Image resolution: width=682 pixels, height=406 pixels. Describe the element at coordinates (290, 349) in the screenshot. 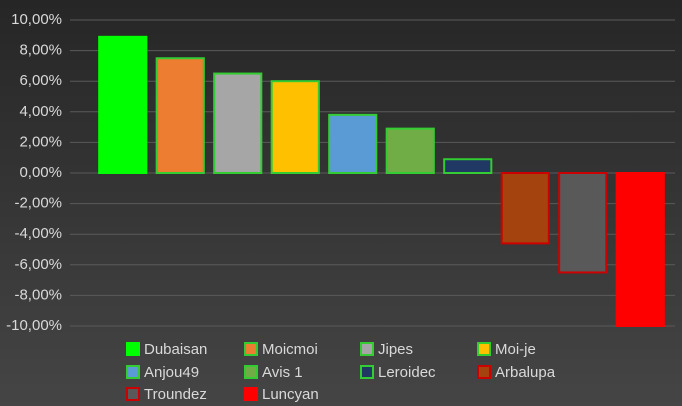

I see `legend-label: Moicmoi` at that location.